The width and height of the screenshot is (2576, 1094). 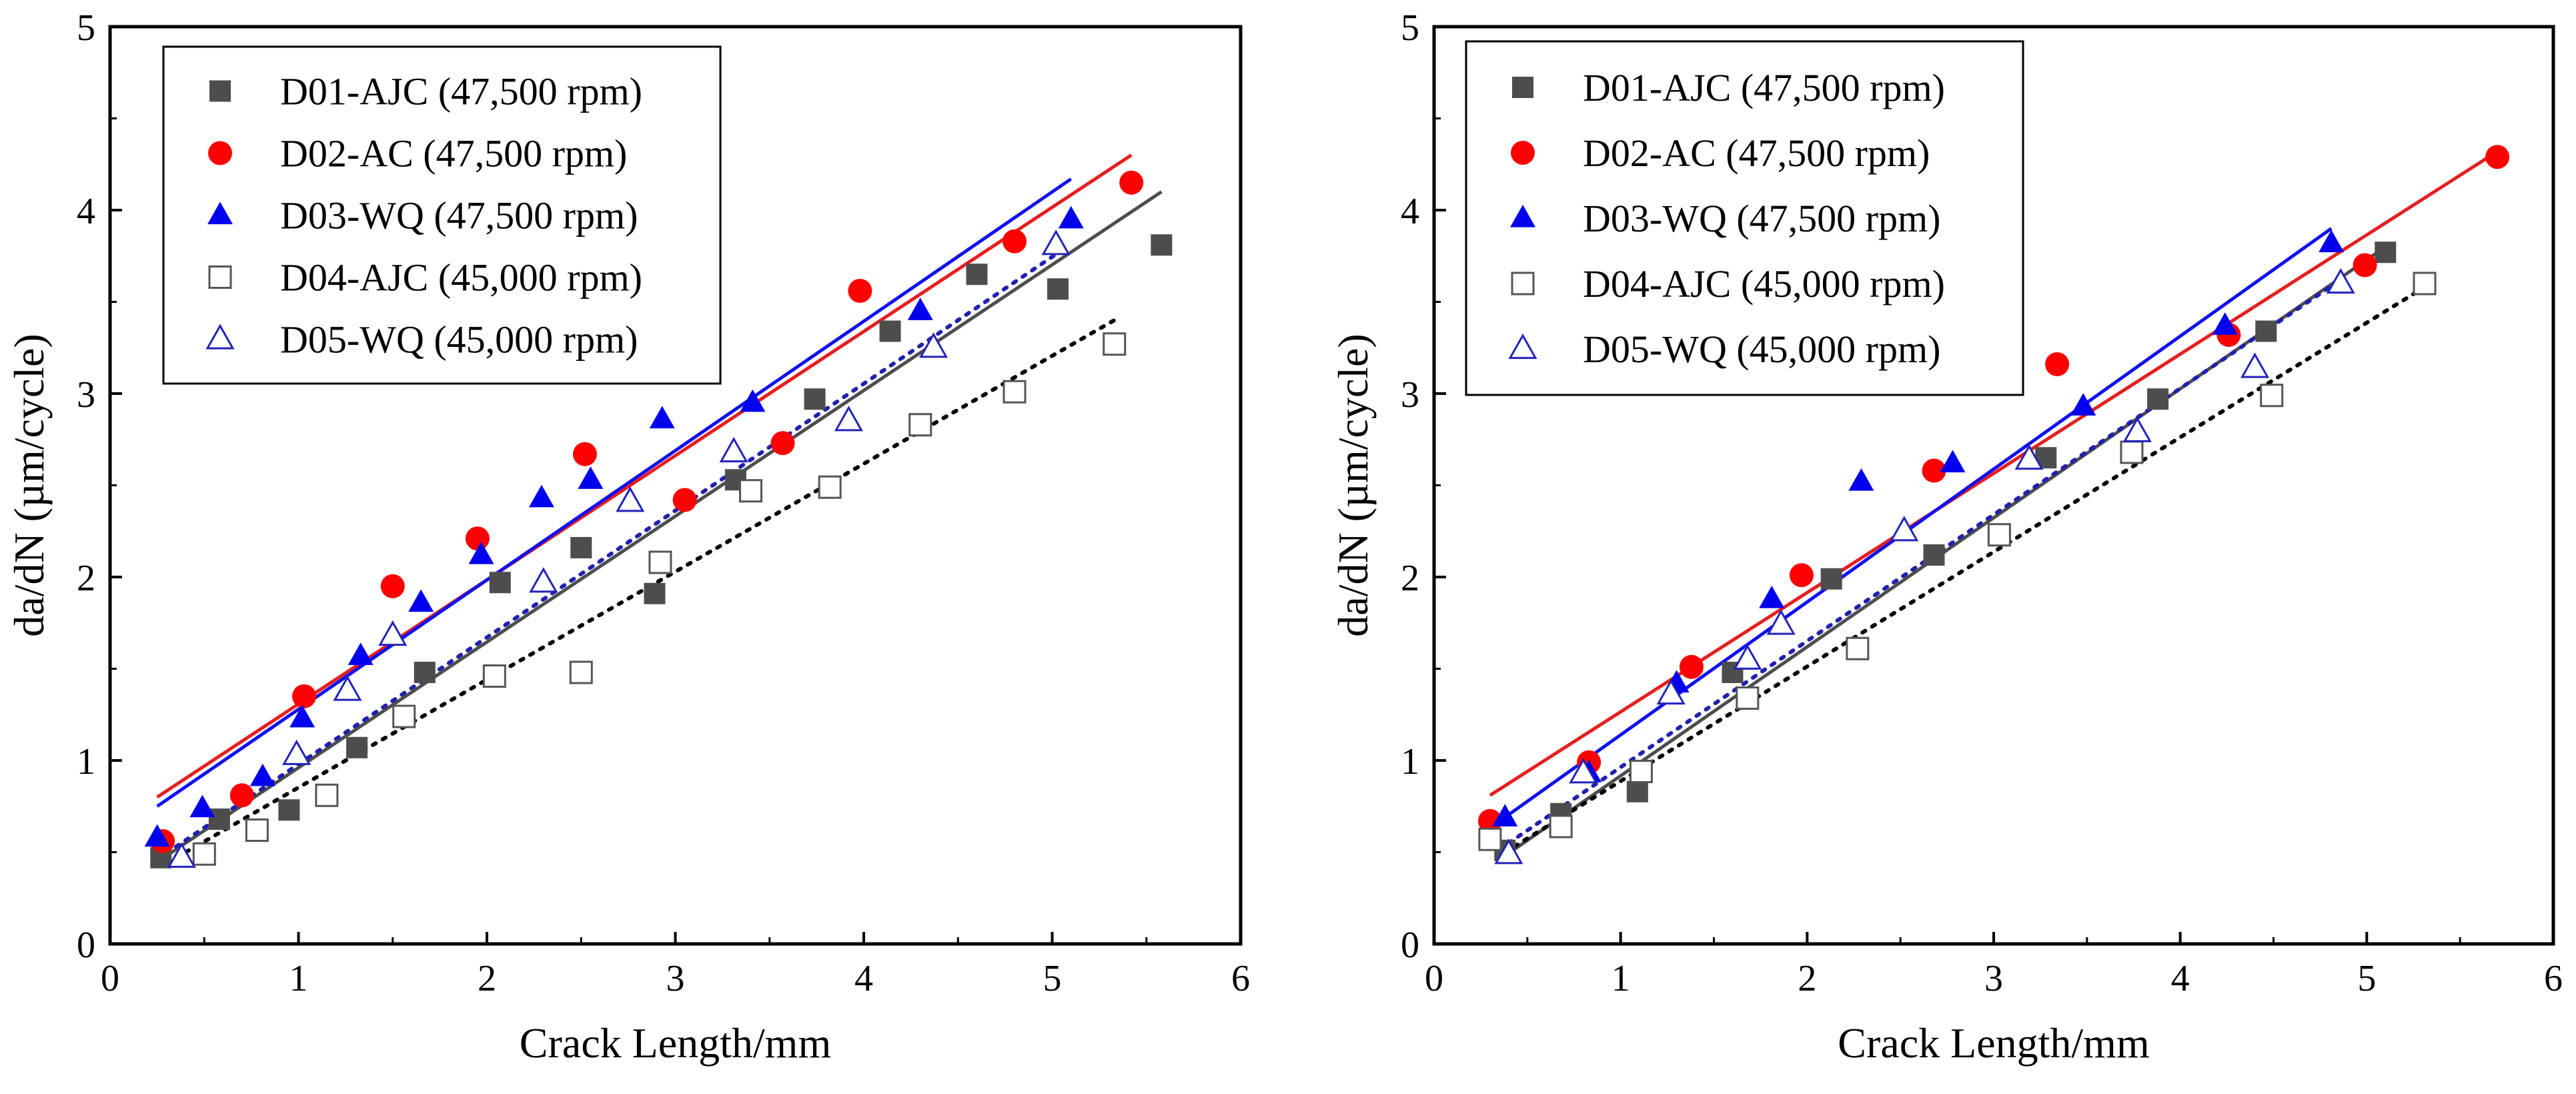 I want to click on legend-label: D01-AJC (47,500 rpm), so click(x=1764, y=87).